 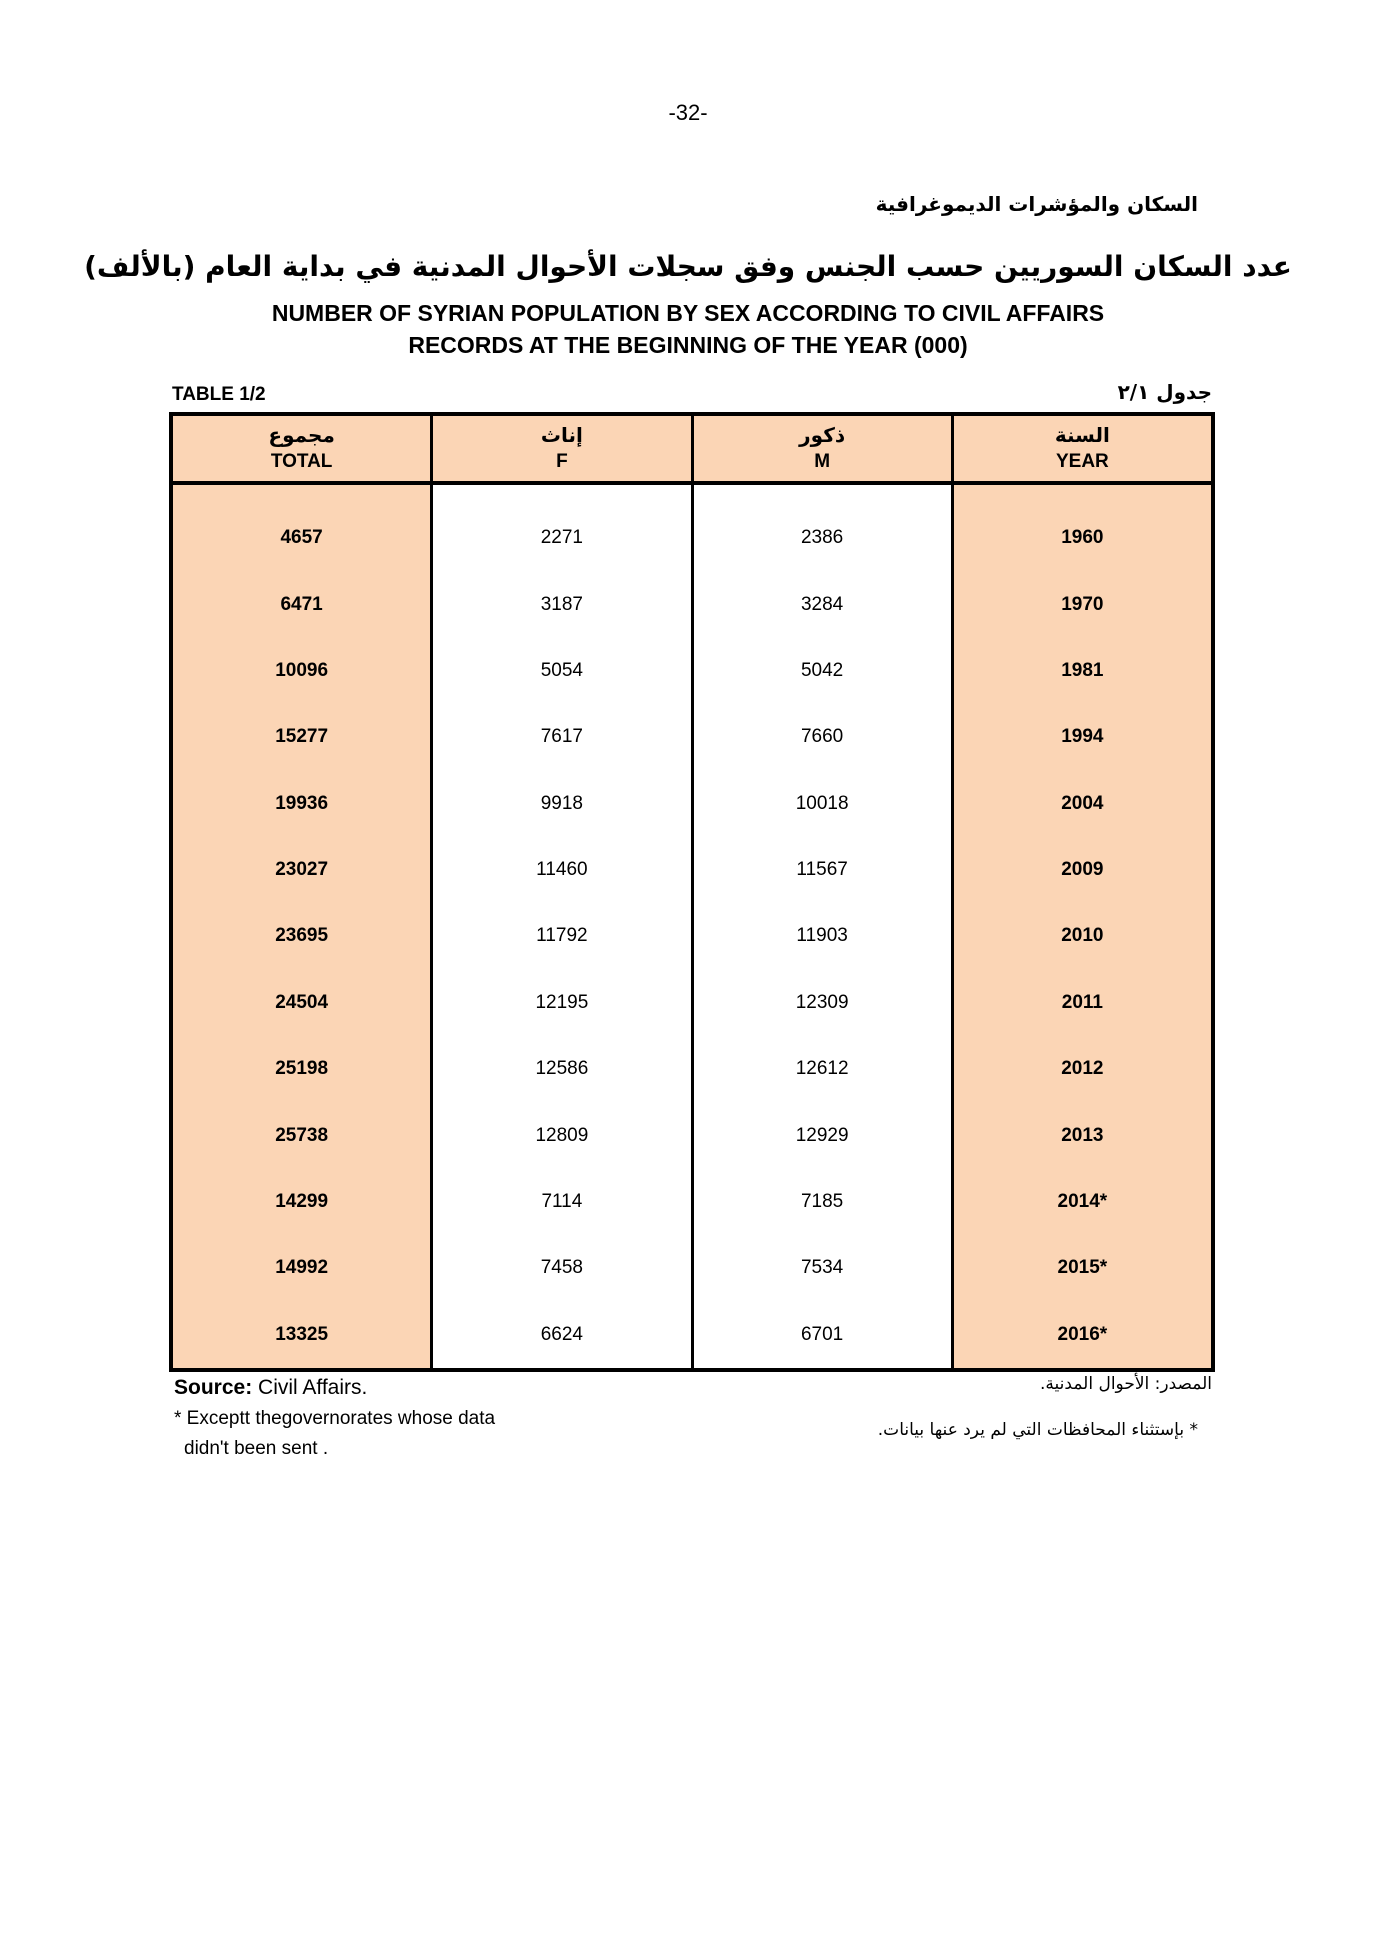 I want to click on table-cell-f: 11792, so click(x=562, y=936).